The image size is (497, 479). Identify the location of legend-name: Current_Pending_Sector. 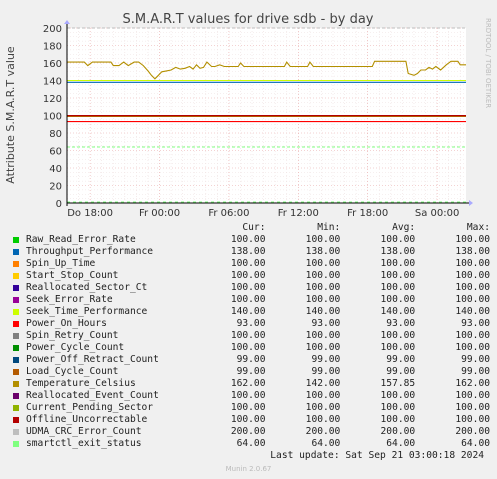
(90, 407).